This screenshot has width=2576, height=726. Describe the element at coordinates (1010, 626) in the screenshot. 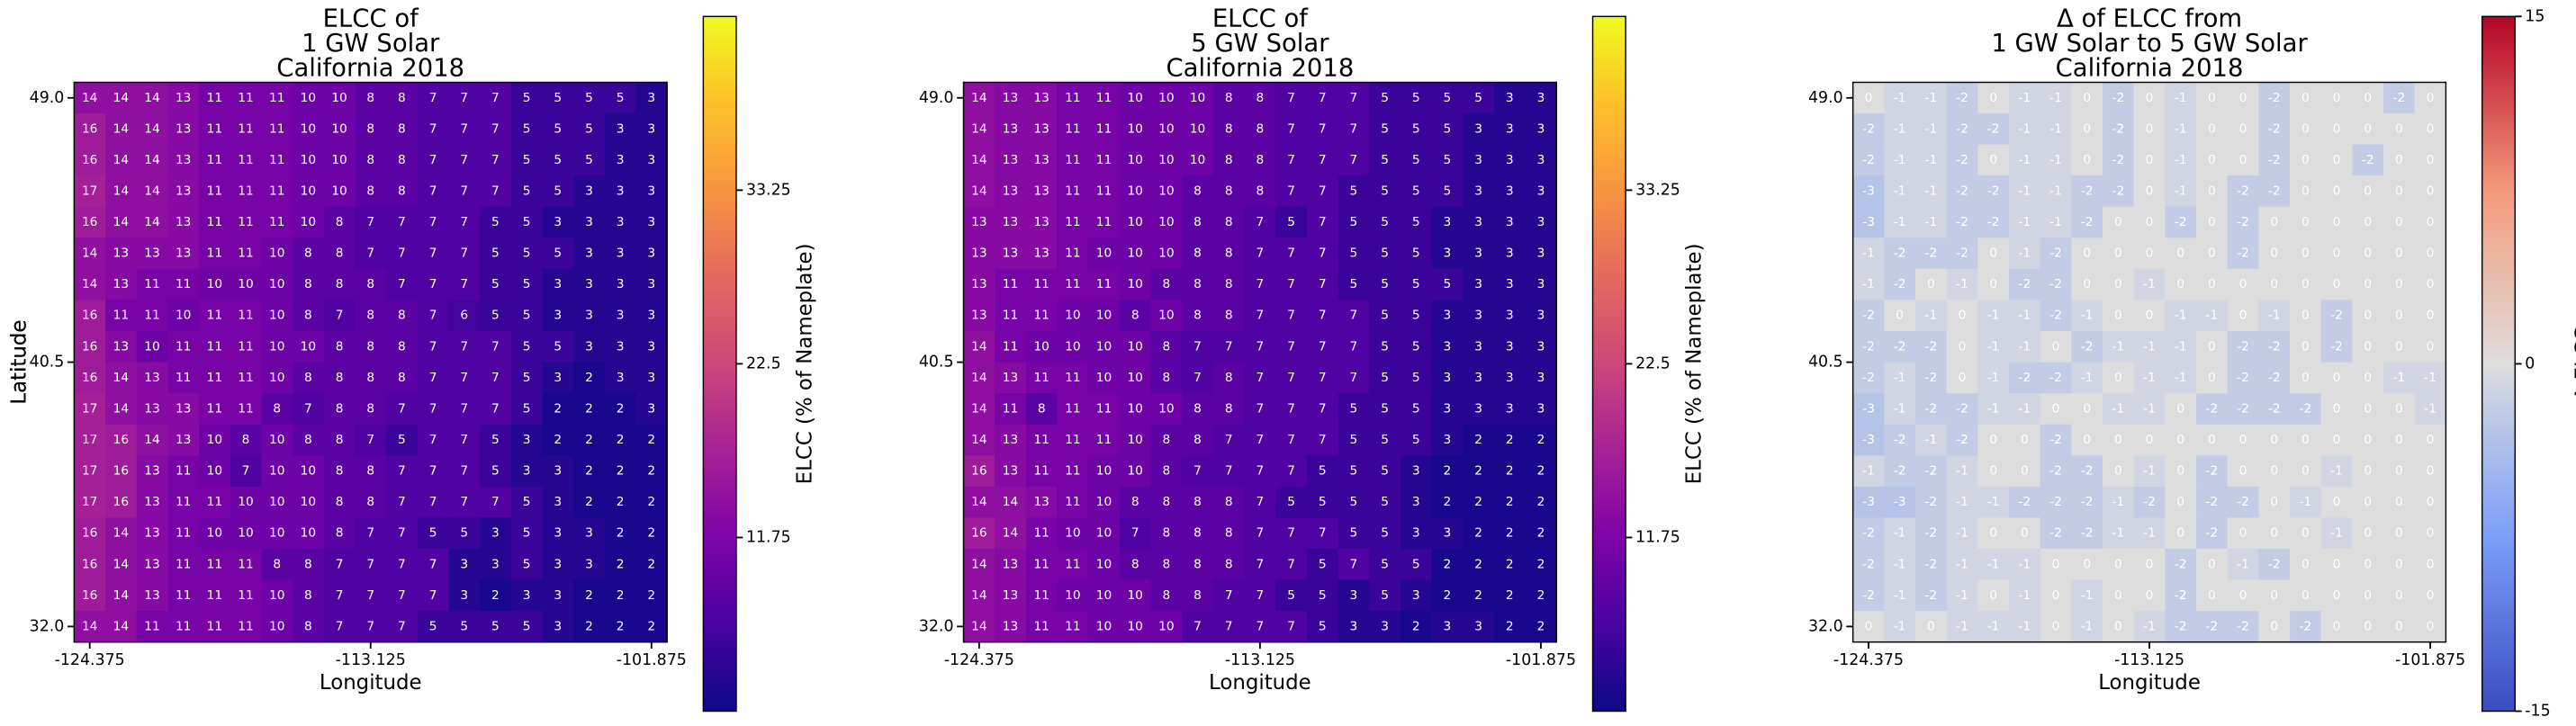

I see `cell-label: 13` at that location.